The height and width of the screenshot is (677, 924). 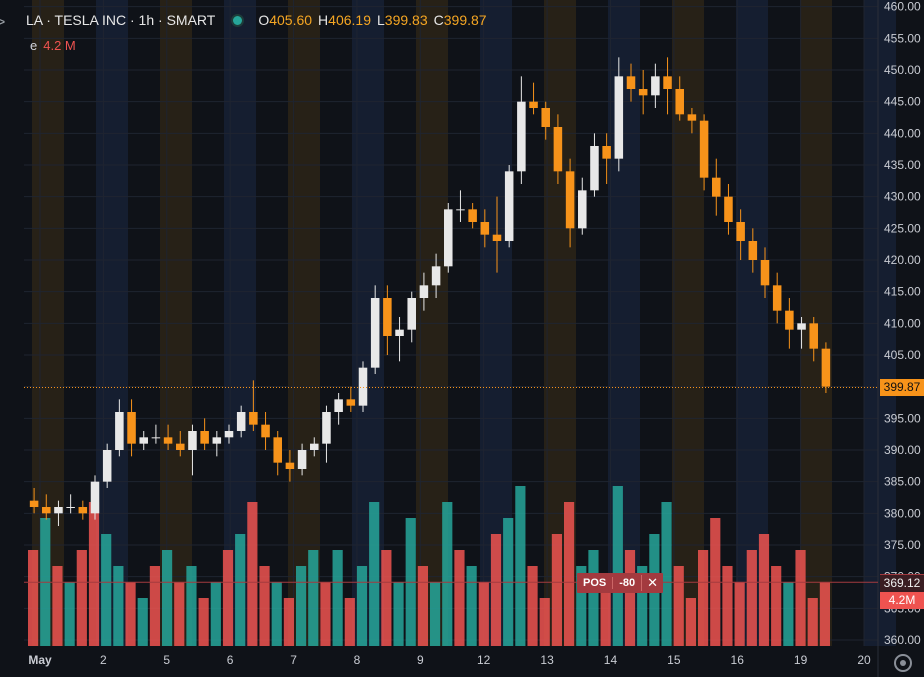 I want to click on y-tick-label: 410.00, so click(x=902, y=323).